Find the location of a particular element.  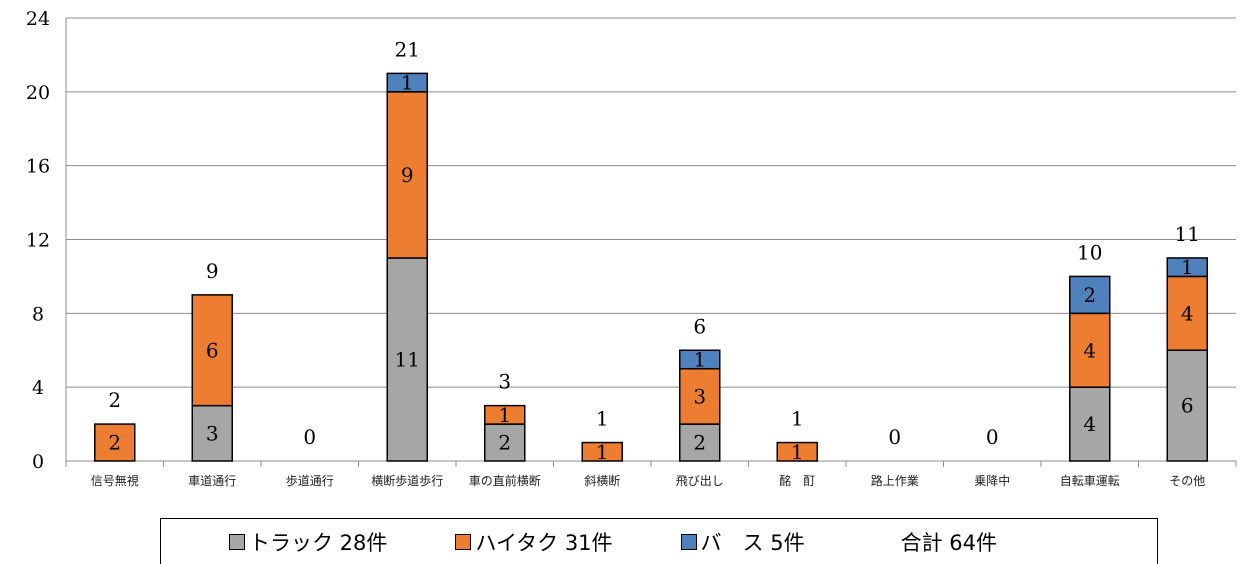

x-tick-label: 乗降中 is located at coordinates (992, 480).